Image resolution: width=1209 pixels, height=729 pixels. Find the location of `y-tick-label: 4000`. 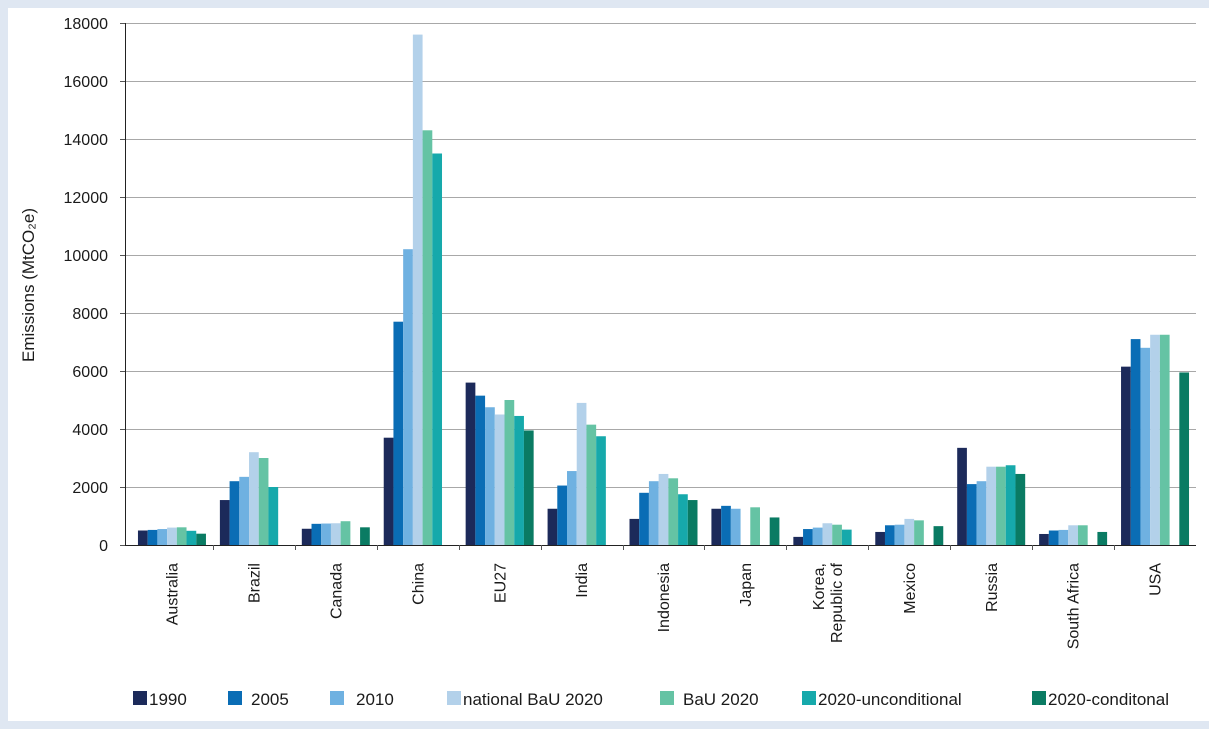

y-tick-label: 4000 is located at coordinates (90, 430).